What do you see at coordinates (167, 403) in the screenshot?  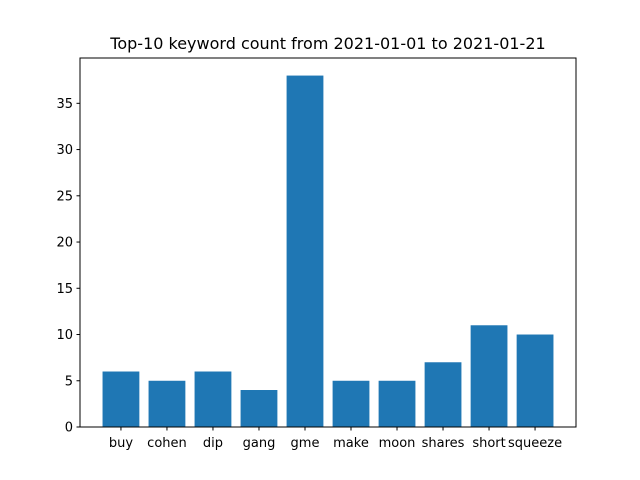 I see `bar-cohen` at bounding box center [167, 403].